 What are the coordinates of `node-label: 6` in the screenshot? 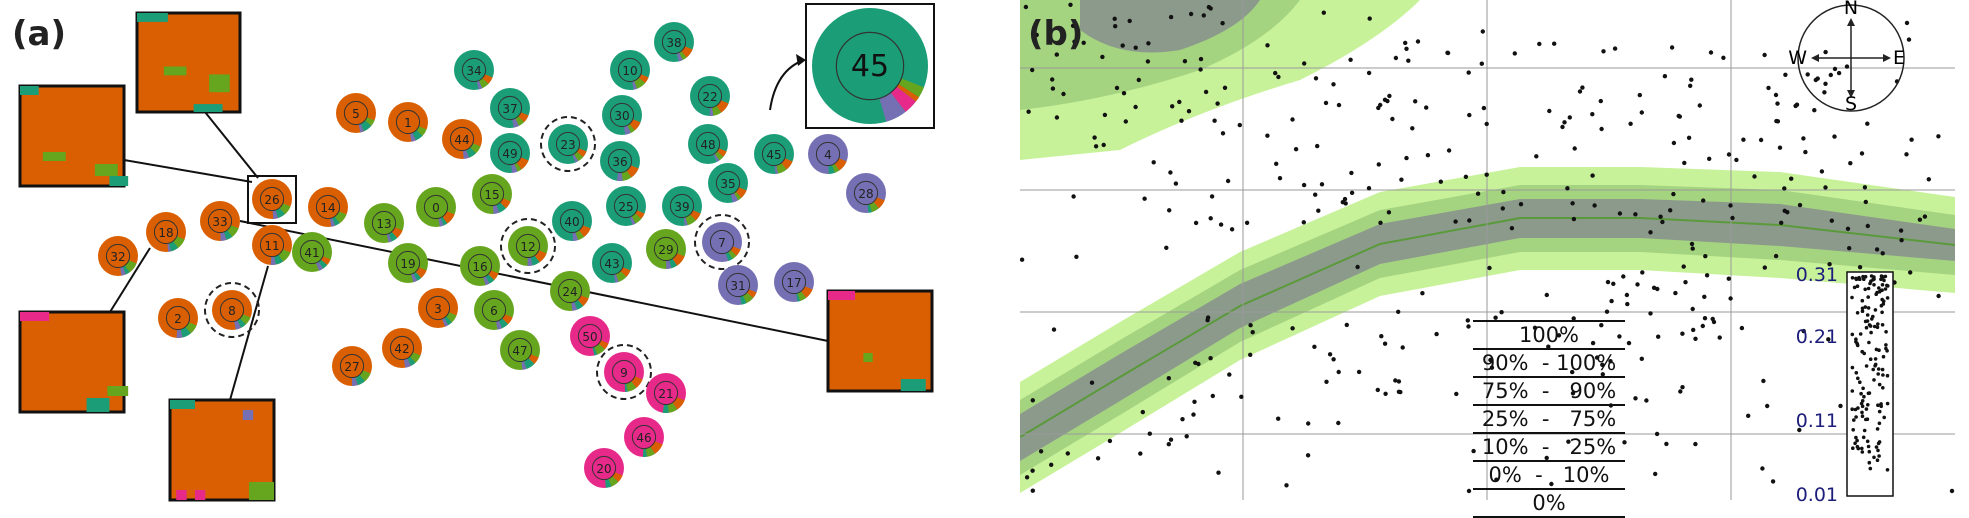 It's located at (494, 311).